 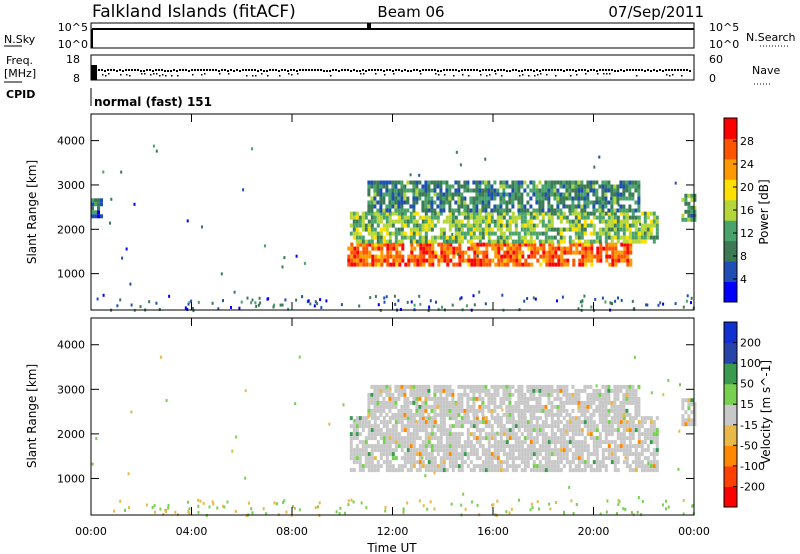 I want to click on colorbar-tick-label: -50, so click(x=749, y=445).